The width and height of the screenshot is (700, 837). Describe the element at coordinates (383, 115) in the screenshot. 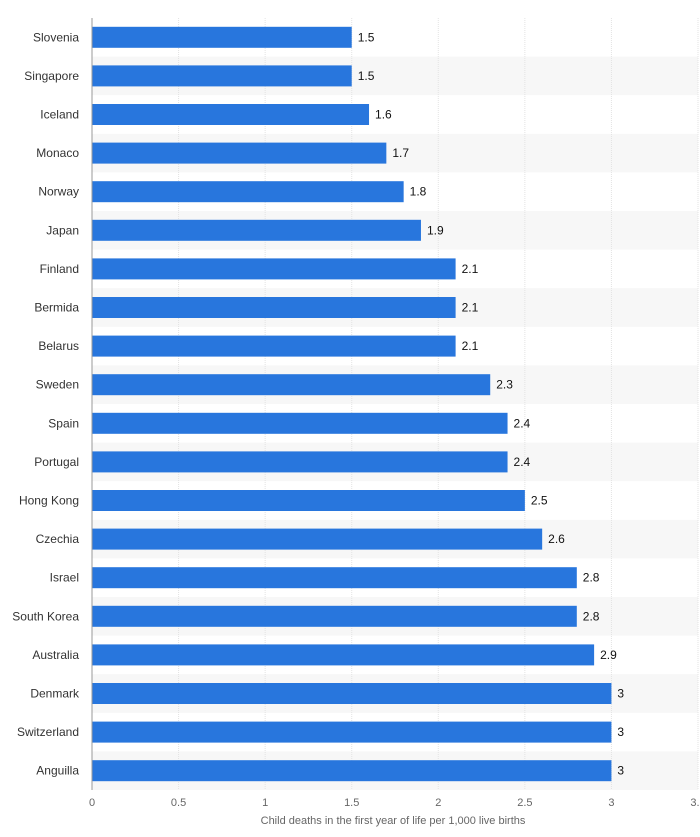

I see `value-label: 1.6` at that location.